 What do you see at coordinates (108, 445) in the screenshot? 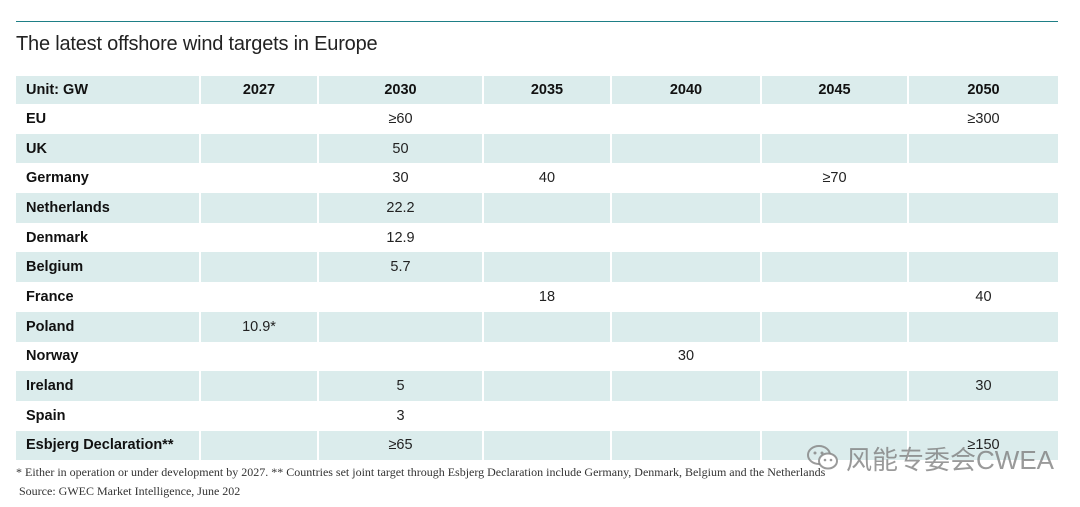
I see `country-cell: Esbjerg Declaration**` at bounding box center [108, 445].